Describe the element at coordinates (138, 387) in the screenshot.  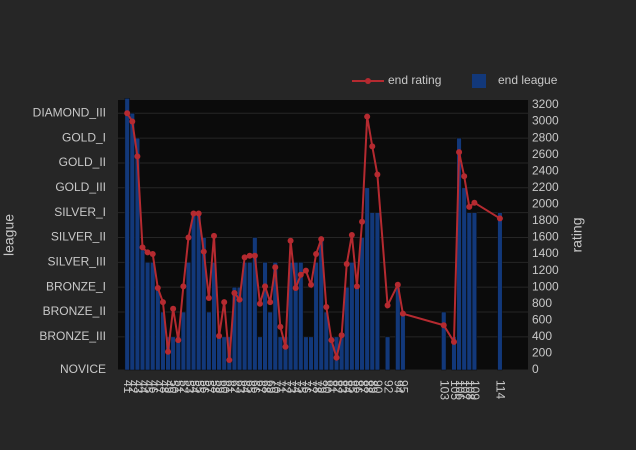
I see `x-tick-label: 43` at that location.